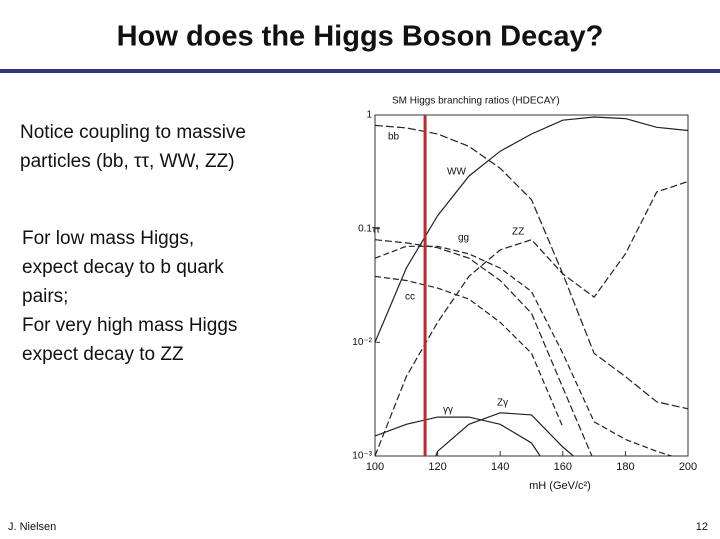  What do you see at coordinates (463, 238) in the screenshot?
I see `series-label: gg` at bounding box center [463, 238].